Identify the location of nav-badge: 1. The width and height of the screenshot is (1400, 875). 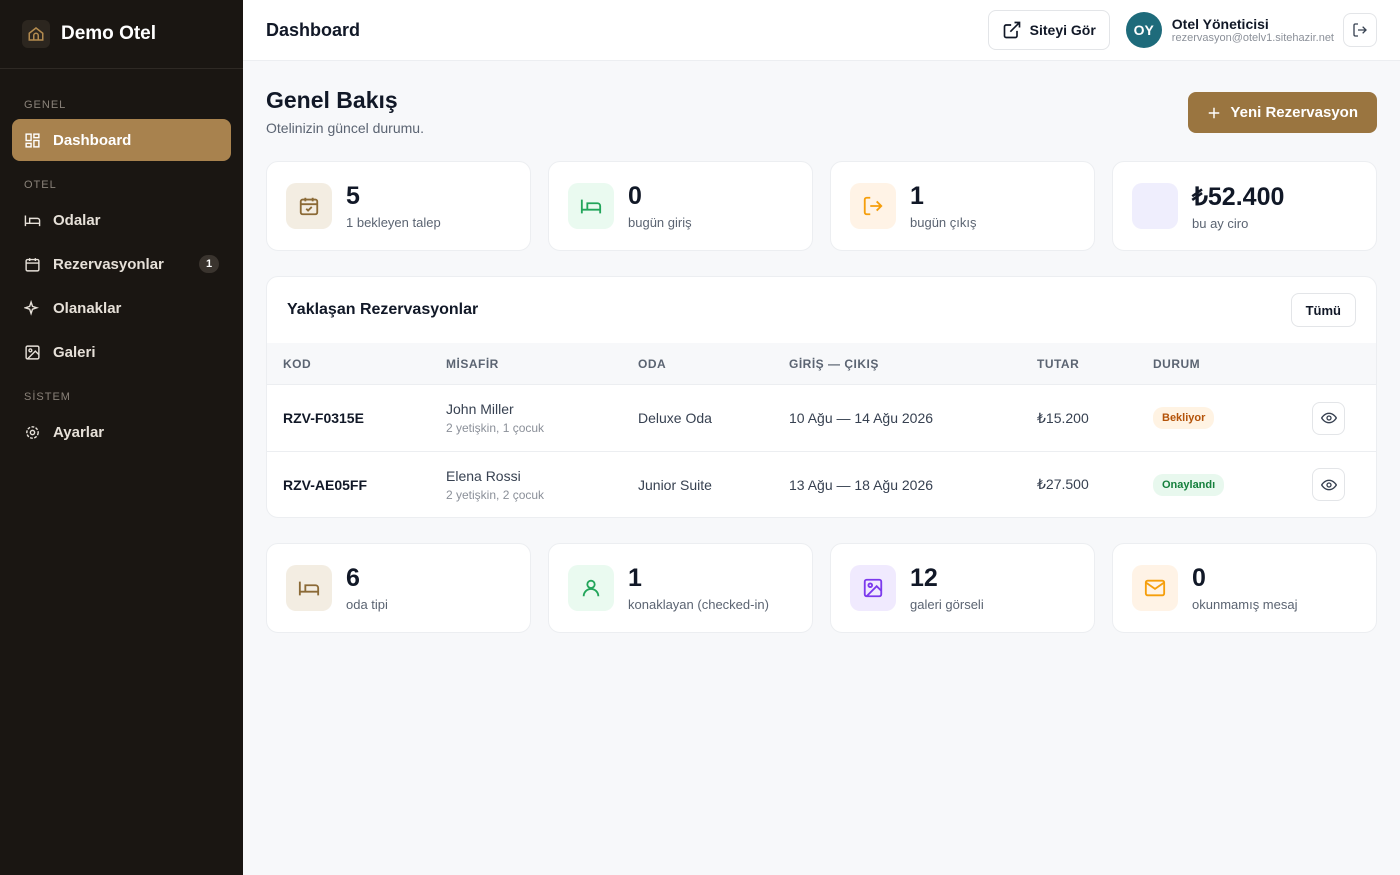
(209, 264).